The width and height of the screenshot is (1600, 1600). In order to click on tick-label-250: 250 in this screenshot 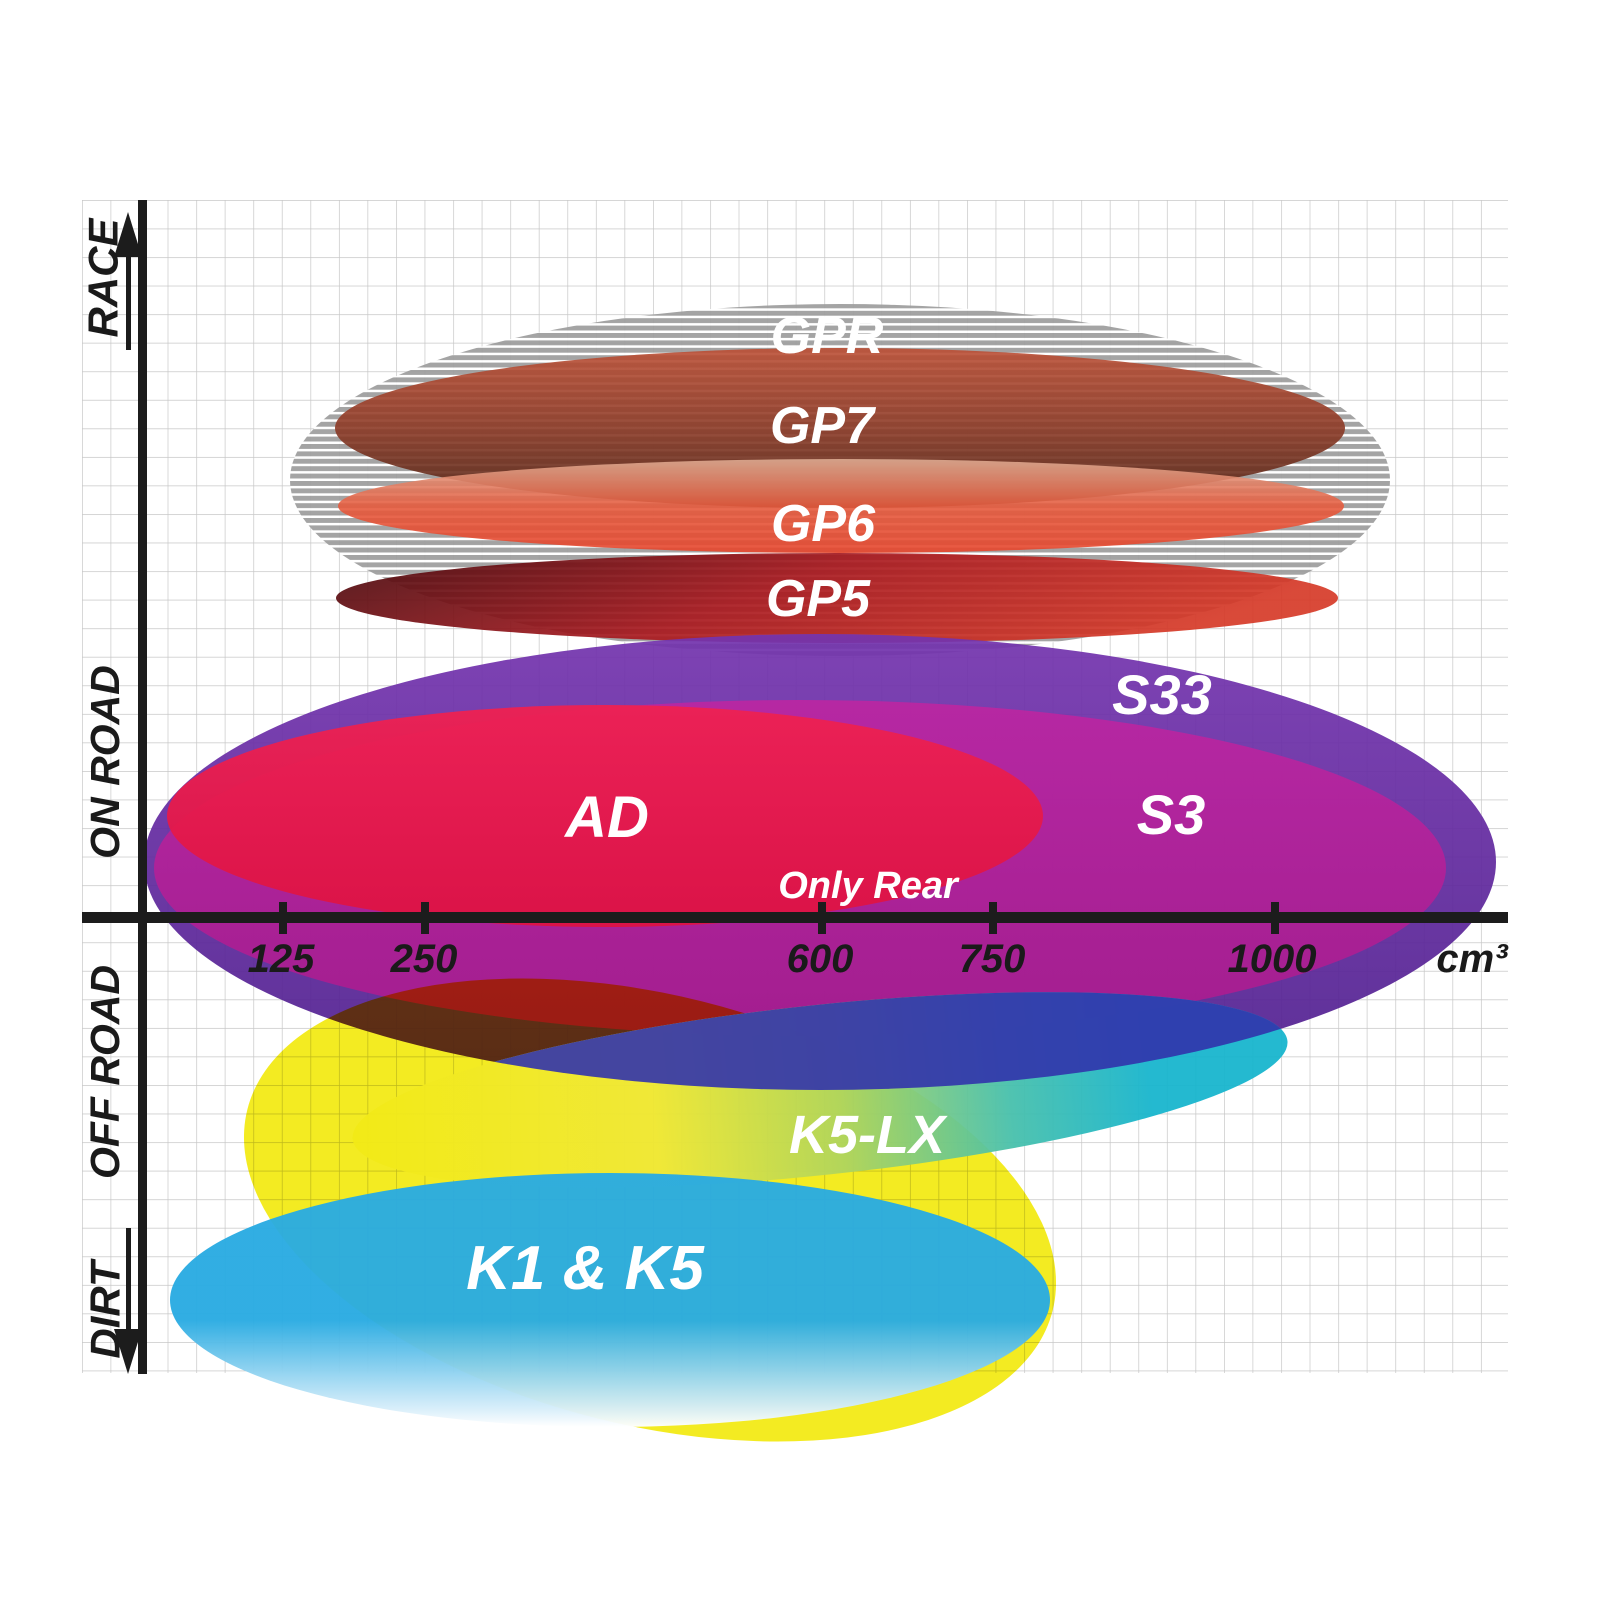, I will do `click(424, 959)`.